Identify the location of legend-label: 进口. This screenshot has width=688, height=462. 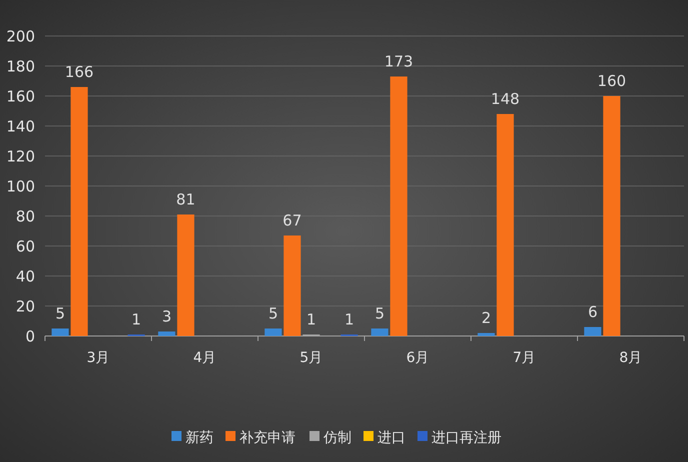
(392, 438).